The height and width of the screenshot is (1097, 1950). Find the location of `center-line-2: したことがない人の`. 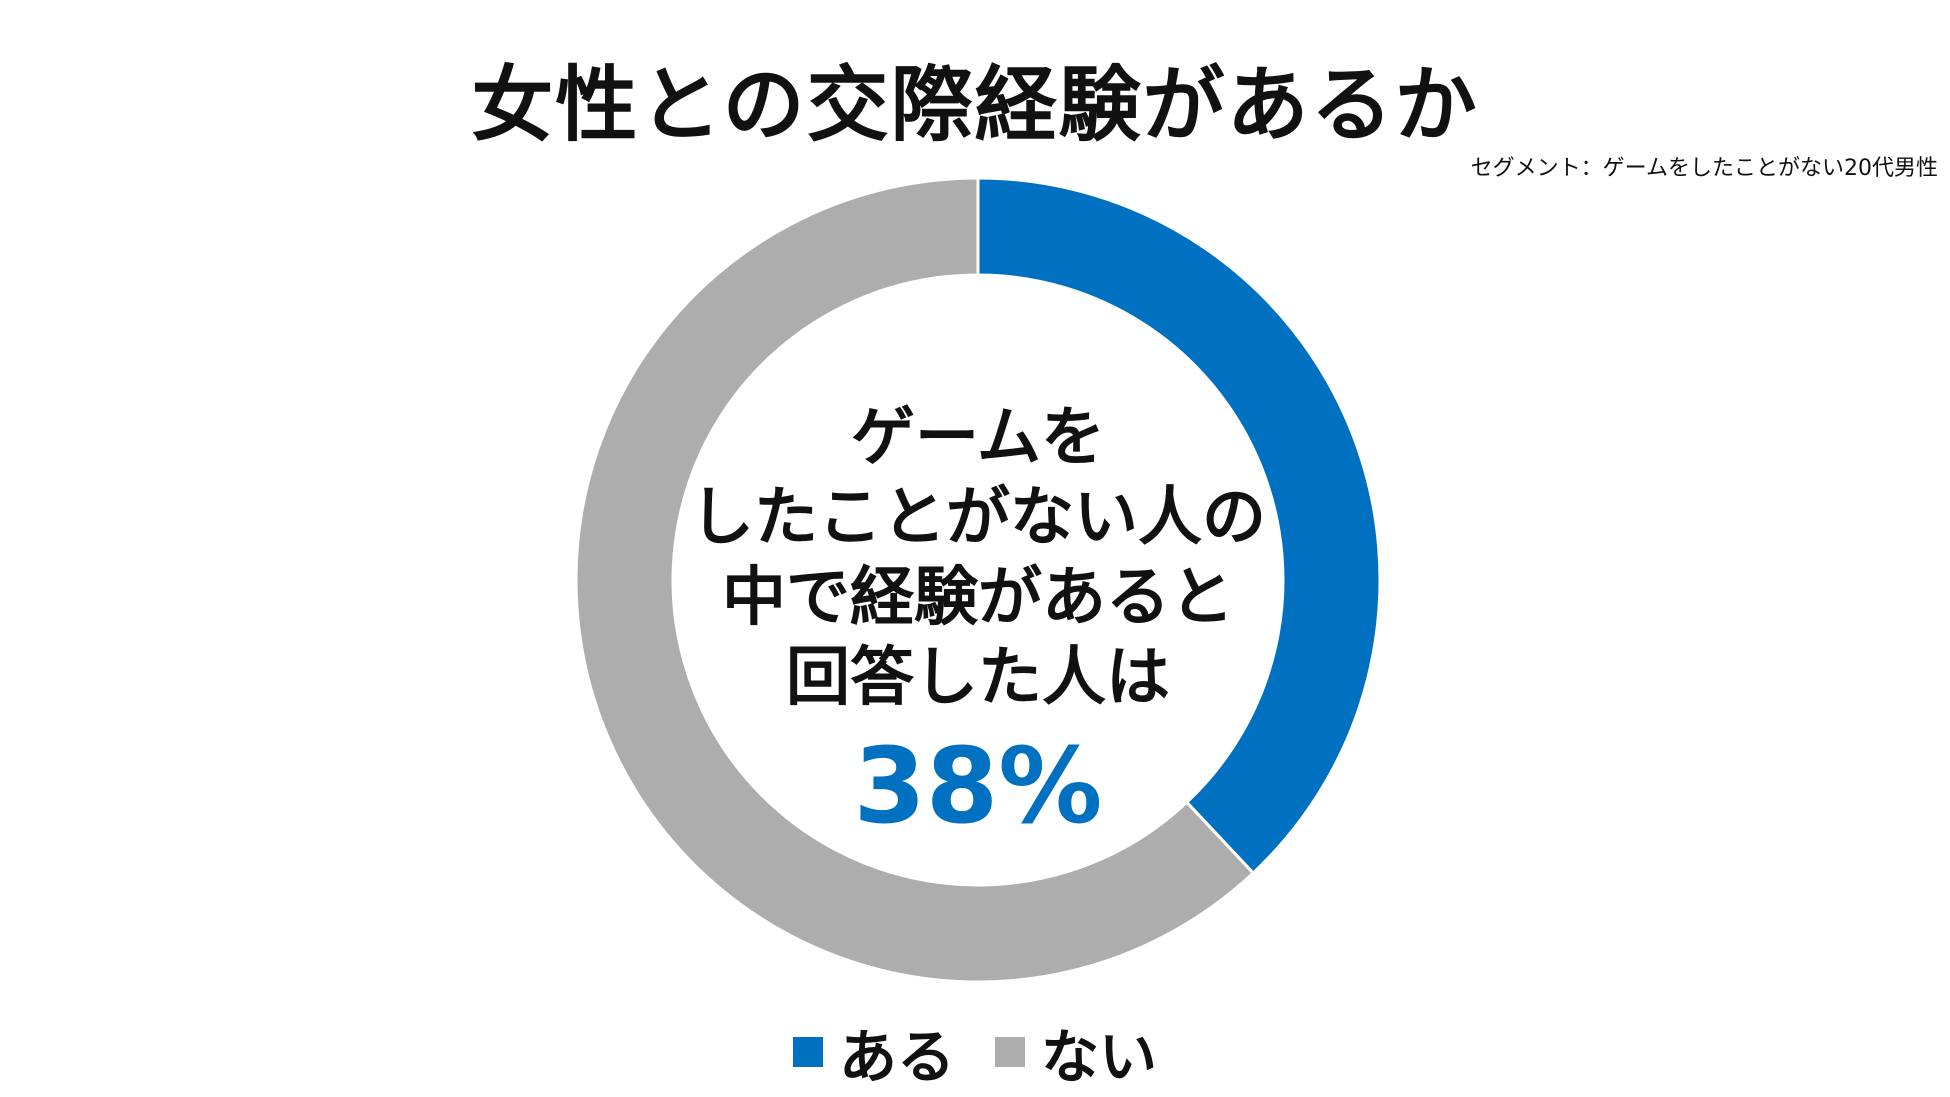

center-line-2: したことがない人の is located at coordinates (978, 518).